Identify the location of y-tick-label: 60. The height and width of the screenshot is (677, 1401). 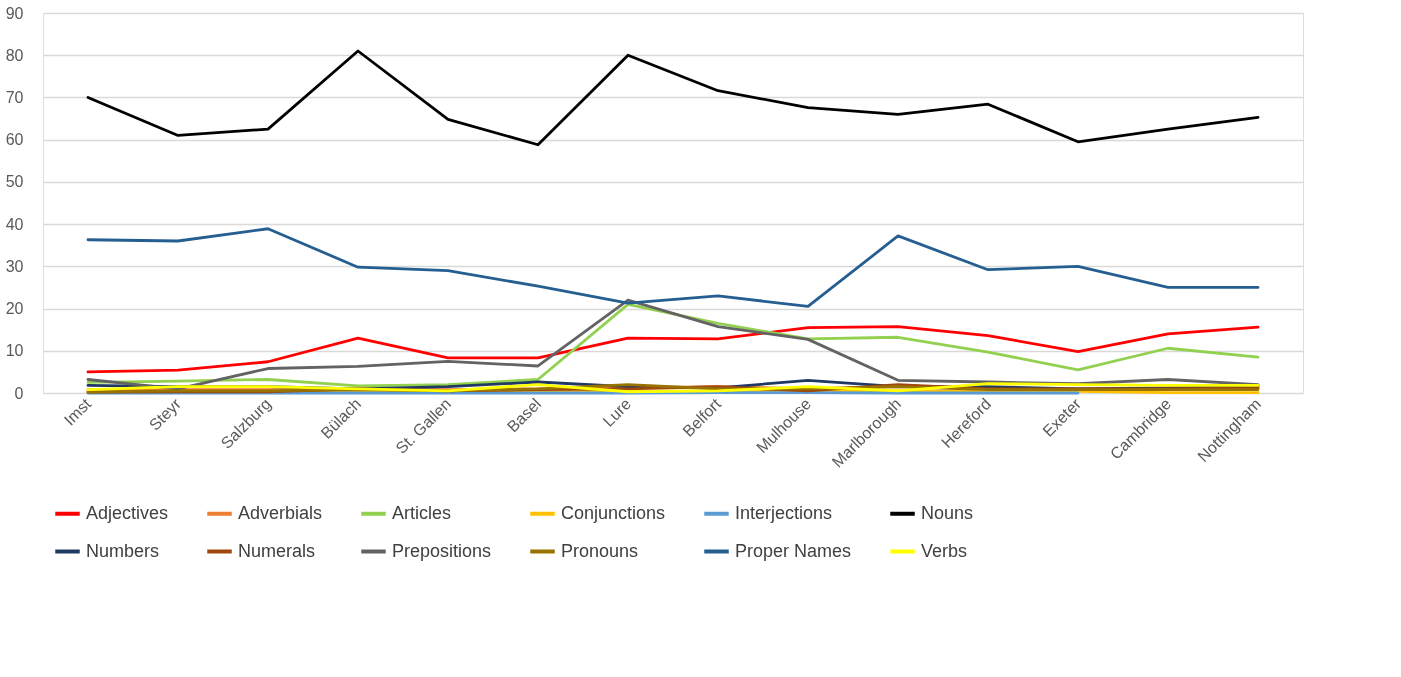
(14, 140).